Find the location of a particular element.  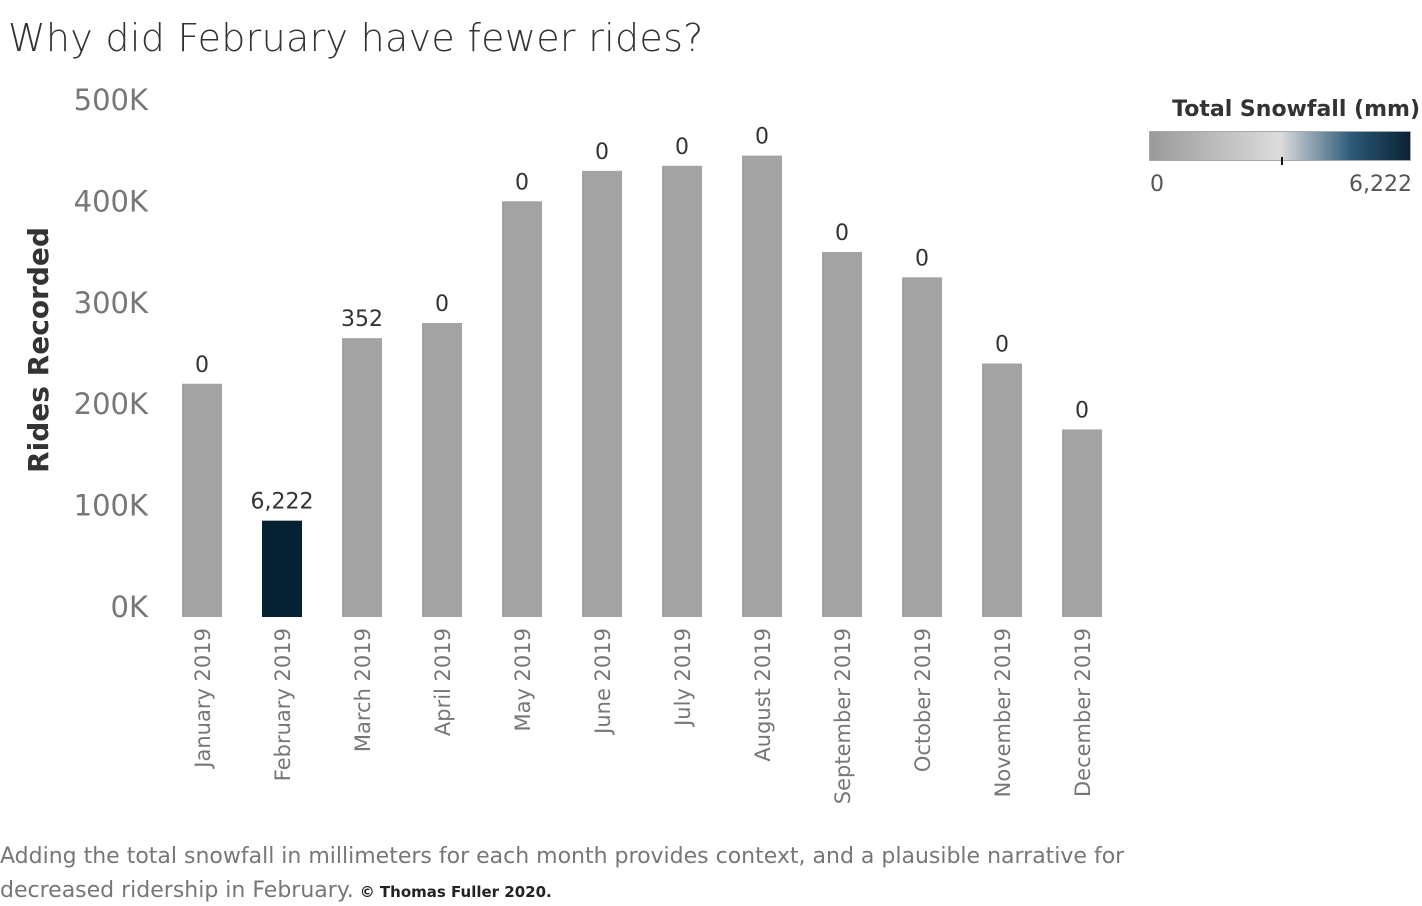

x-tick-label: November 2019 is located at coordinates (1003, 712).